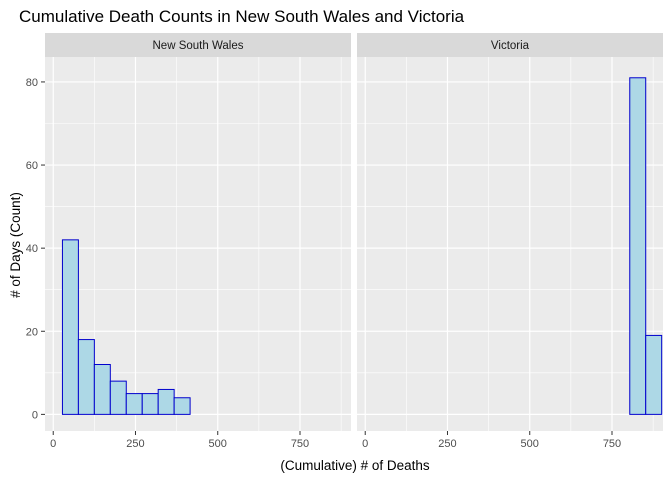  Describe the element at coordinates (32, 249) in the screenshot. I see `y-tick-label: 40` at that location.